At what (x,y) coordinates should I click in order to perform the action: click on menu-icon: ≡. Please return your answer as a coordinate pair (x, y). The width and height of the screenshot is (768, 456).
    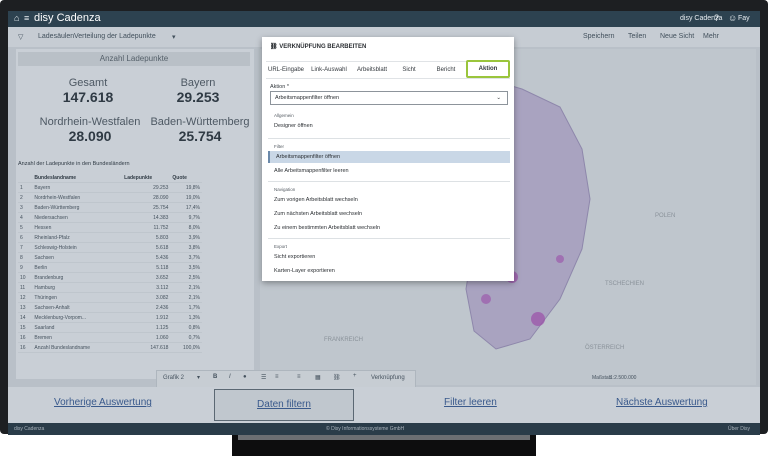
    Looking at the image, I should click on (27, 18).